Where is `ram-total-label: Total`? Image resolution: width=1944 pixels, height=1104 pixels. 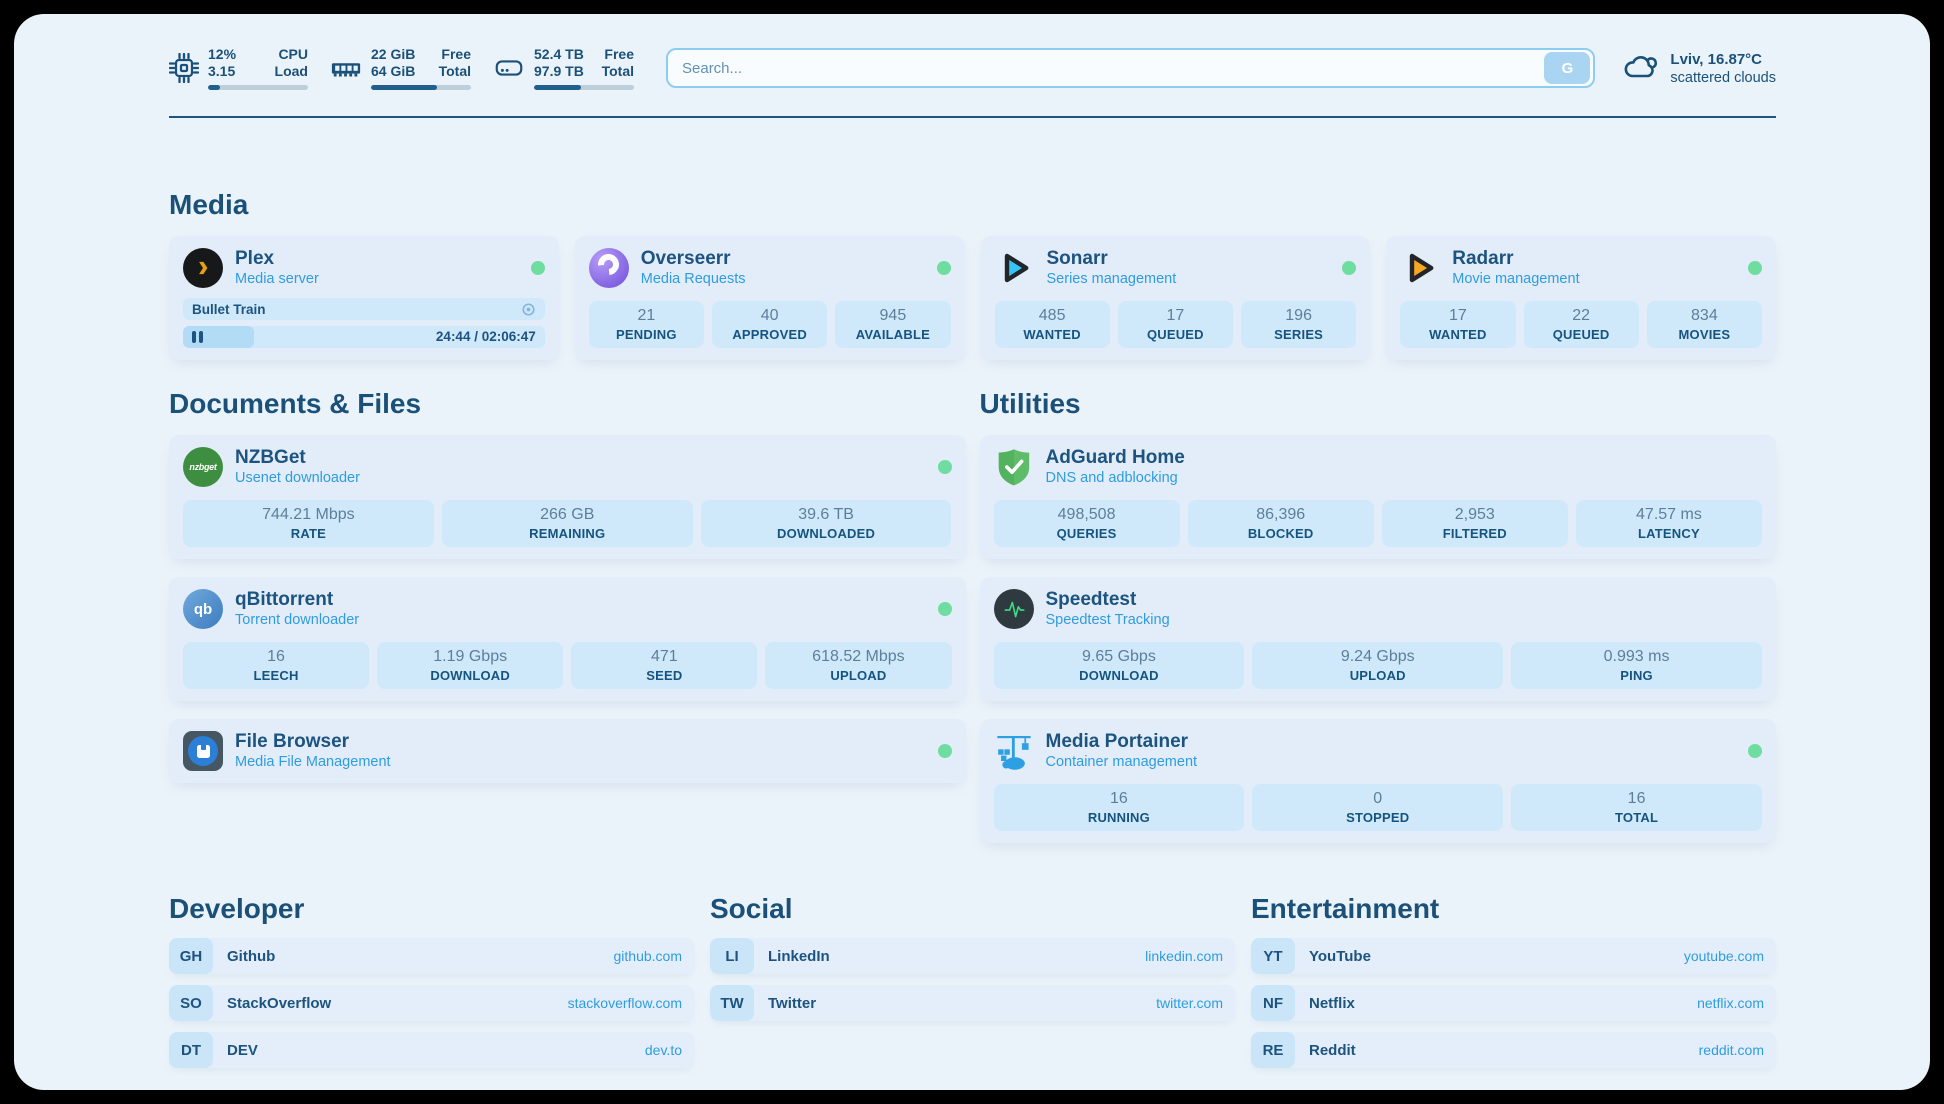
ram-total-label: Total is located at coordinates (454, 71).